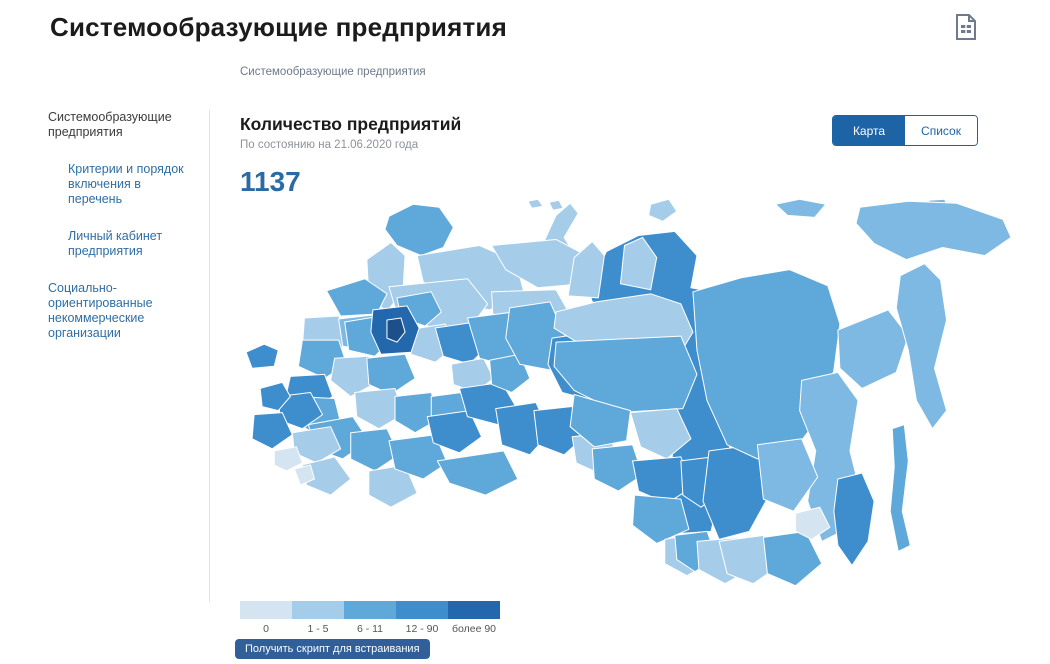 This screenshot has width=1050, height=664. I want to click on legend-item: более 90, so click(474, 618).